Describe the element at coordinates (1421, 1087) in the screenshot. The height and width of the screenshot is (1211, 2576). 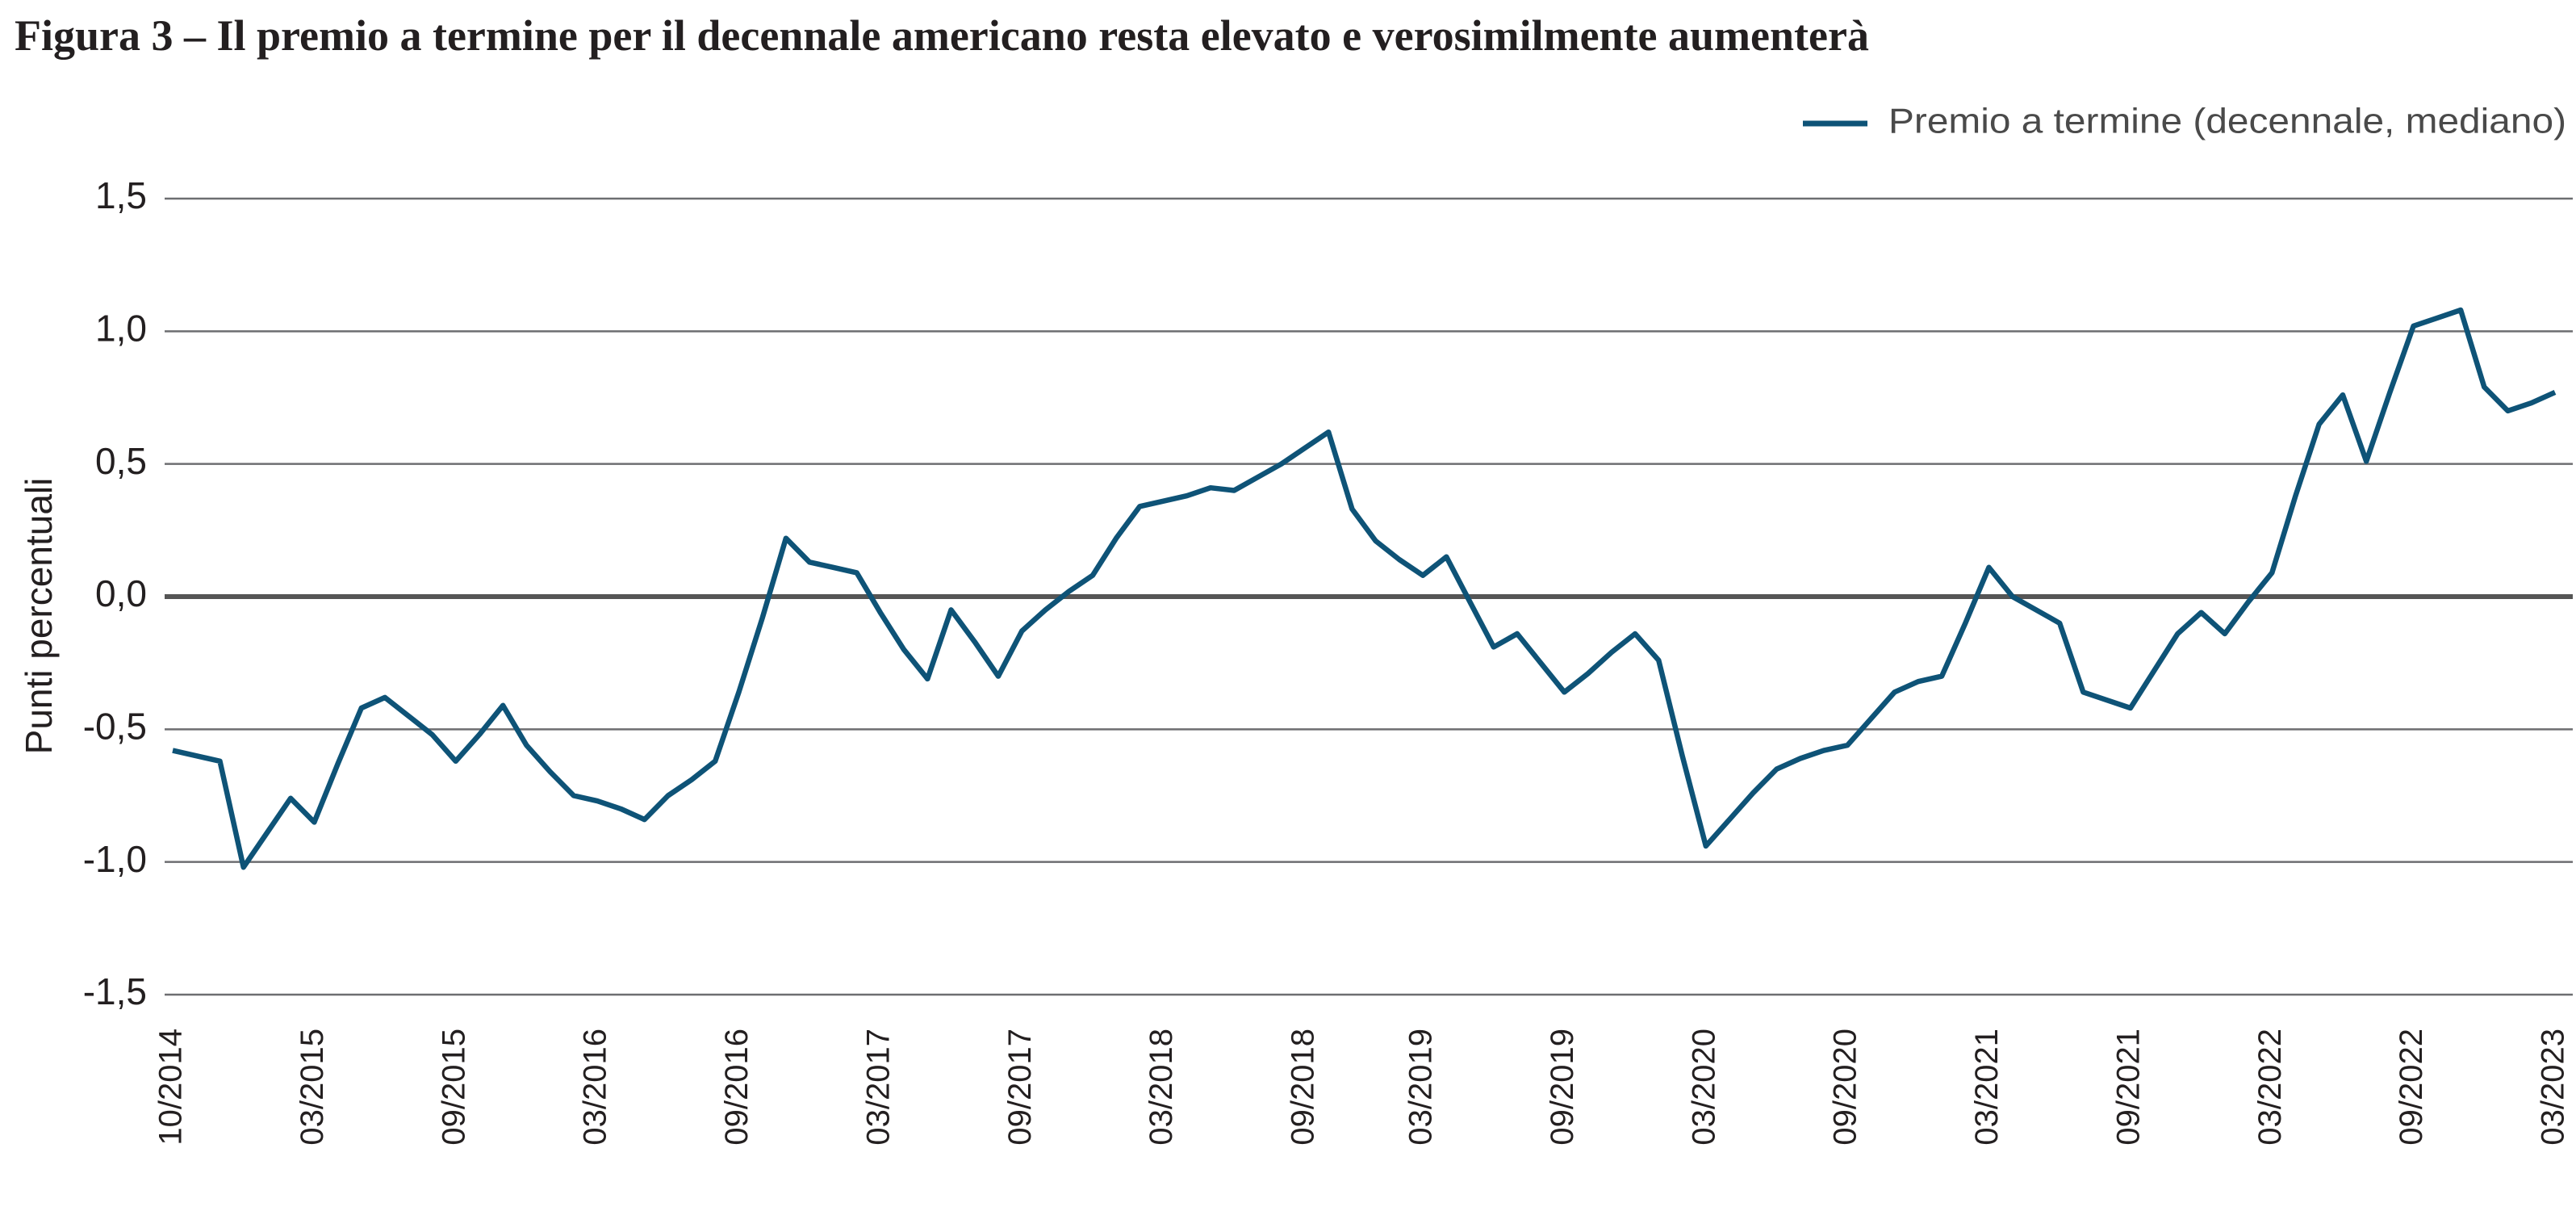
I see `x-tick-label: 03/2019` at that location.